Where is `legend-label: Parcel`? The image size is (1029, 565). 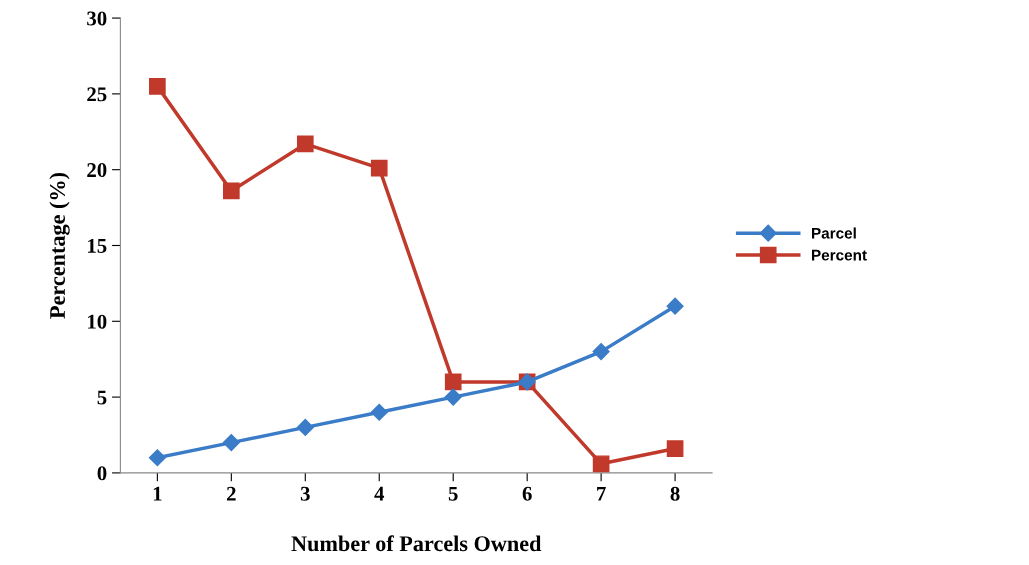
legend-label: Parcel is located at coordinates (834, 233).